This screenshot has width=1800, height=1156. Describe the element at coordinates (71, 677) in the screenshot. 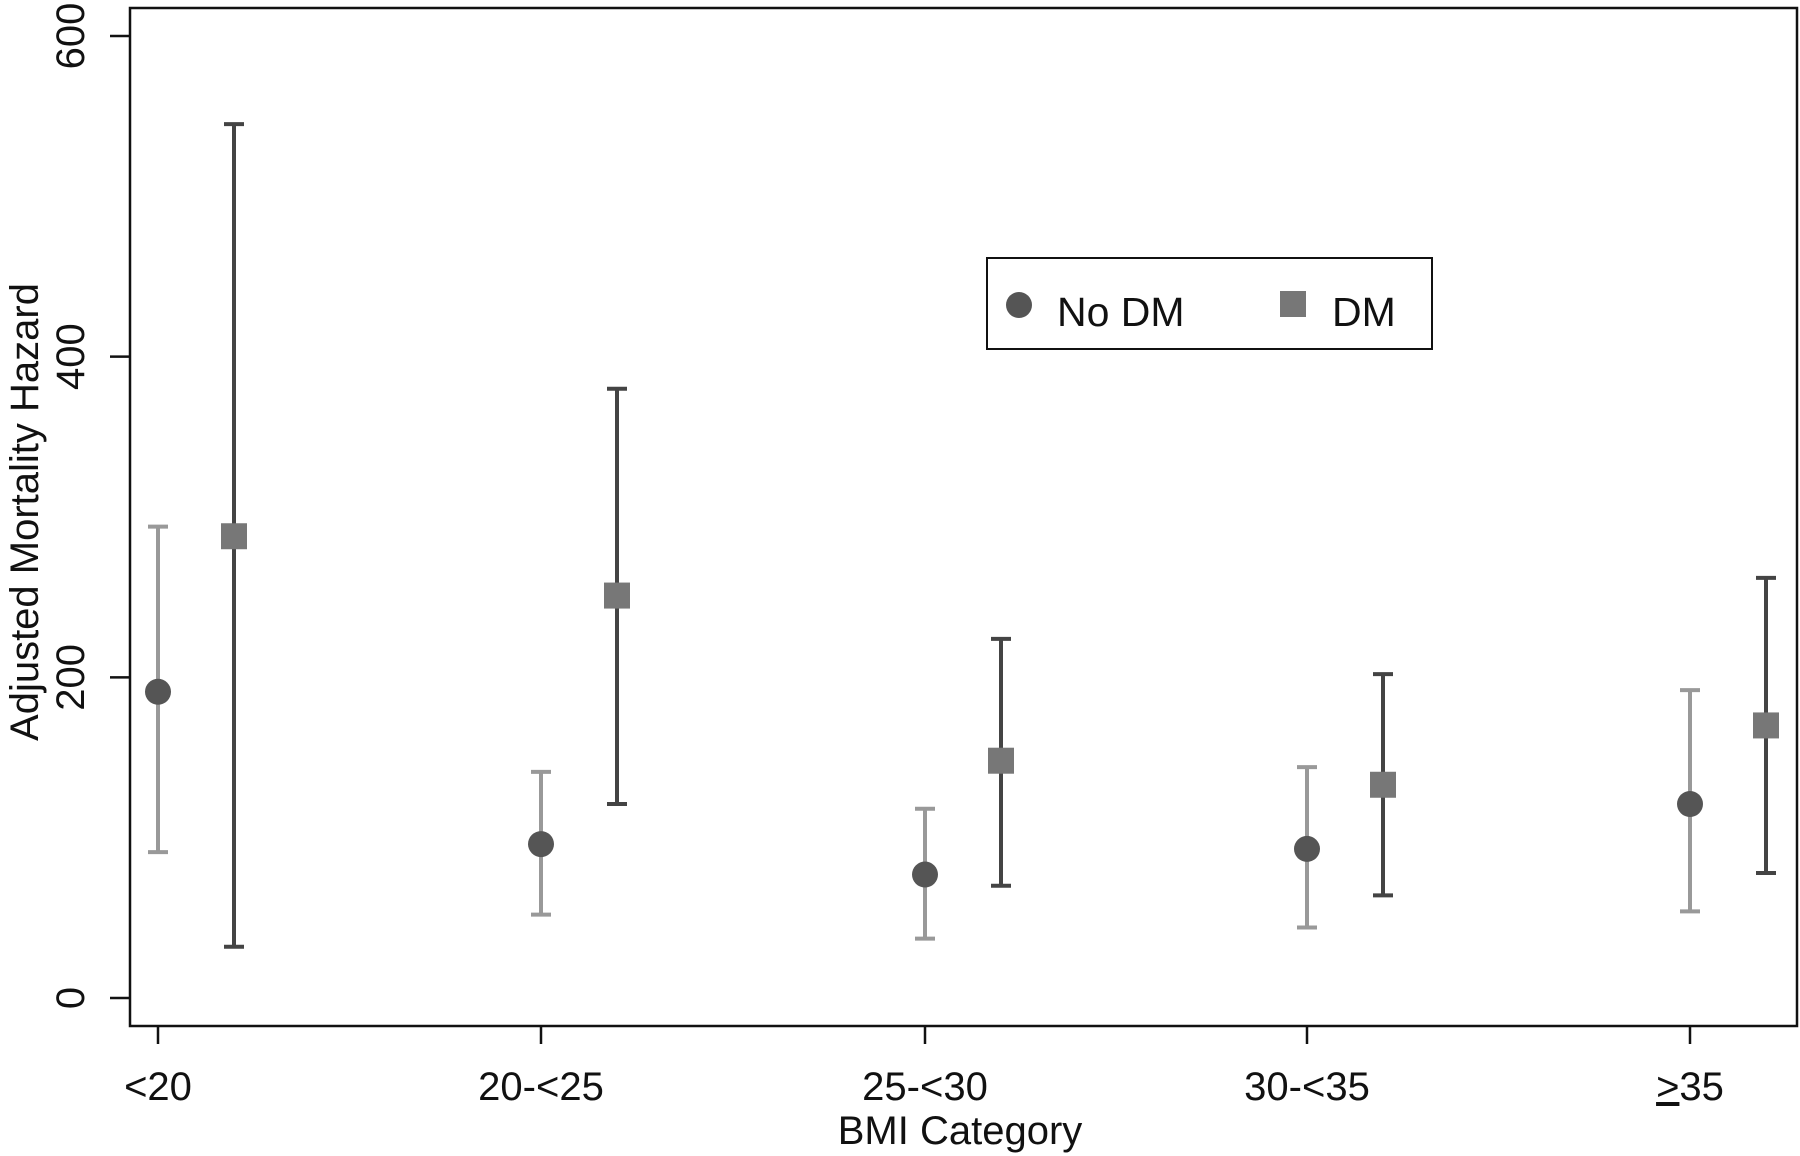

I see `y-tick-label: 200` at that location.